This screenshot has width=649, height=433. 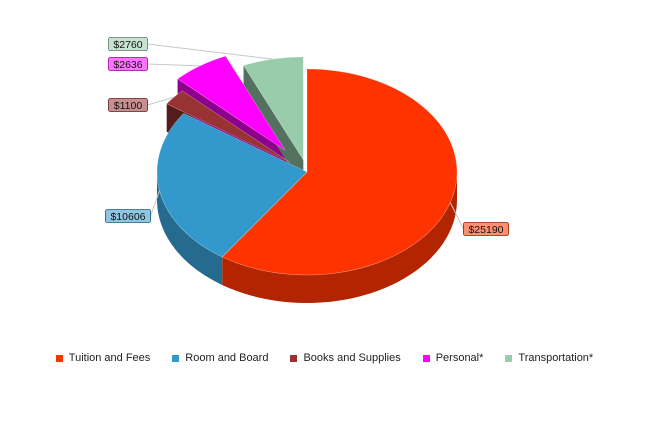 I want to click on data-label-box-books, so click(x=128, y=105).